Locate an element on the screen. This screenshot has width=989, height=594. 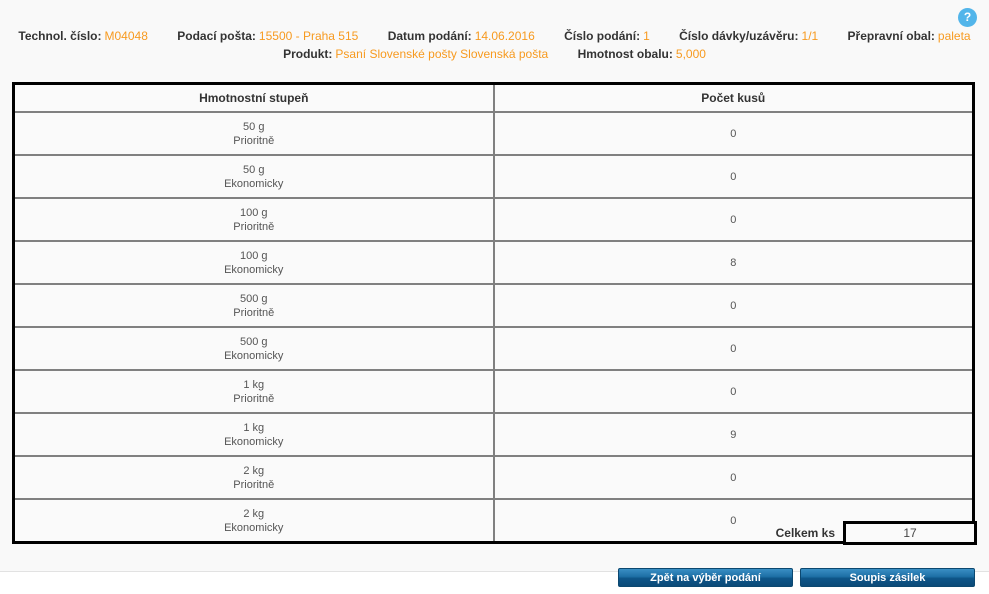
help-icon: ? is located at coordinates (967, 17).